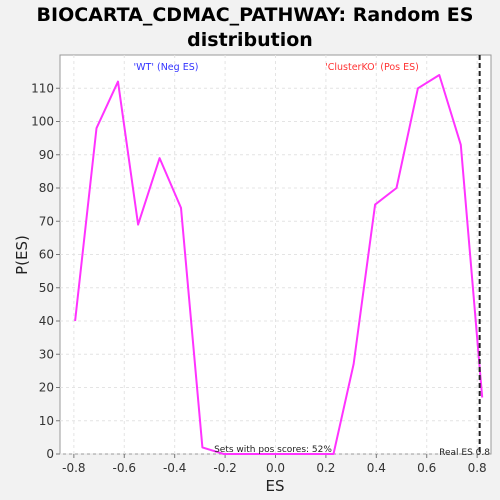  What do you see at coordinates (46, 255) in the screenshot?
I see `y-tick-label: 60` at bounding box center [46, 255].